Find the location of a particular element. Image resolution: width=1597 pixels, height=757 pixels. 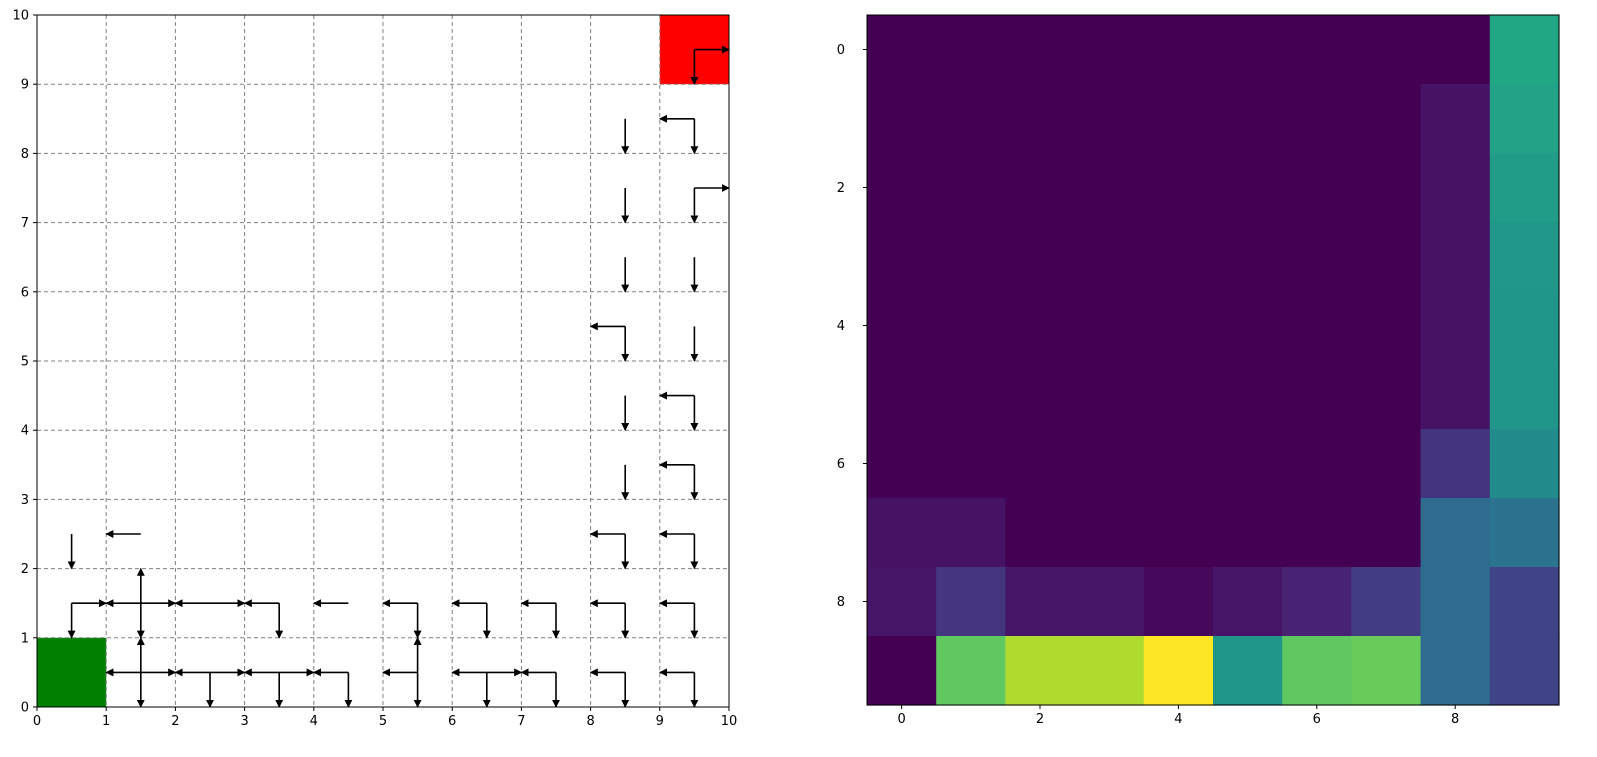

heatmap-y-tick-label: 2 is located at coordinates (841, 188).